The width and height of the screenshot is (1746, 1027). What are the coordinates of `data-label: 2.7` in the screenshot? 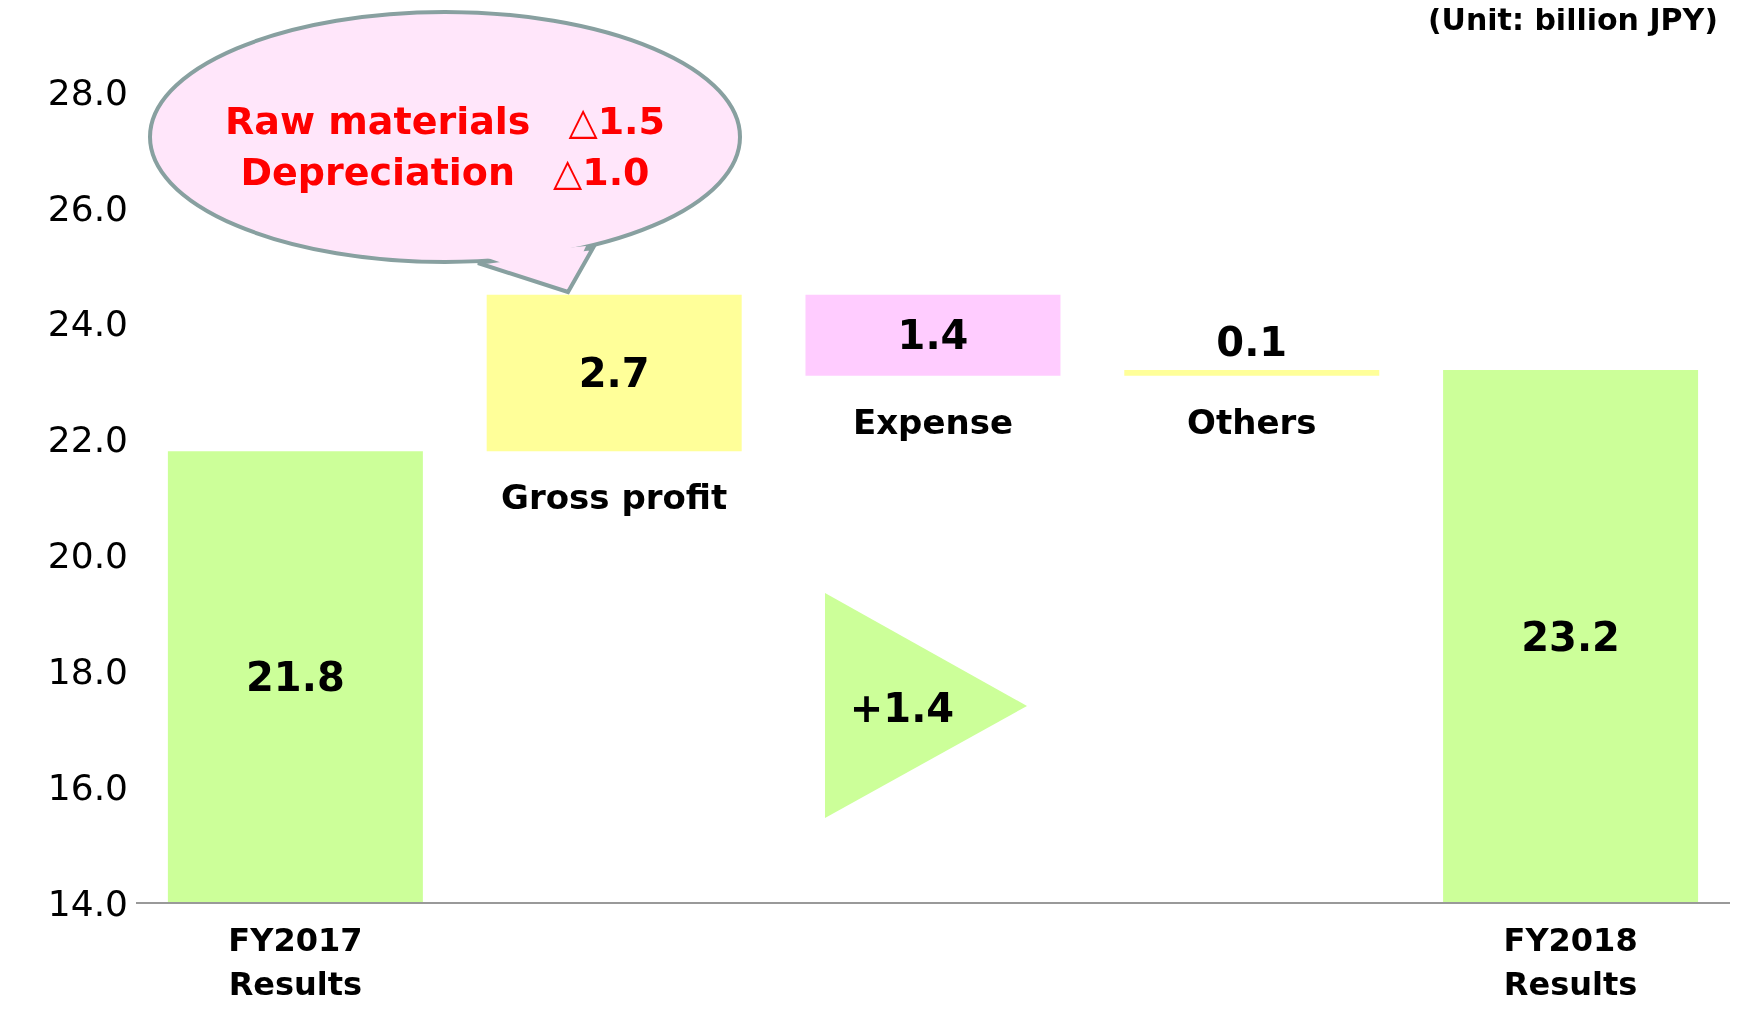 It's located at (614, 372).